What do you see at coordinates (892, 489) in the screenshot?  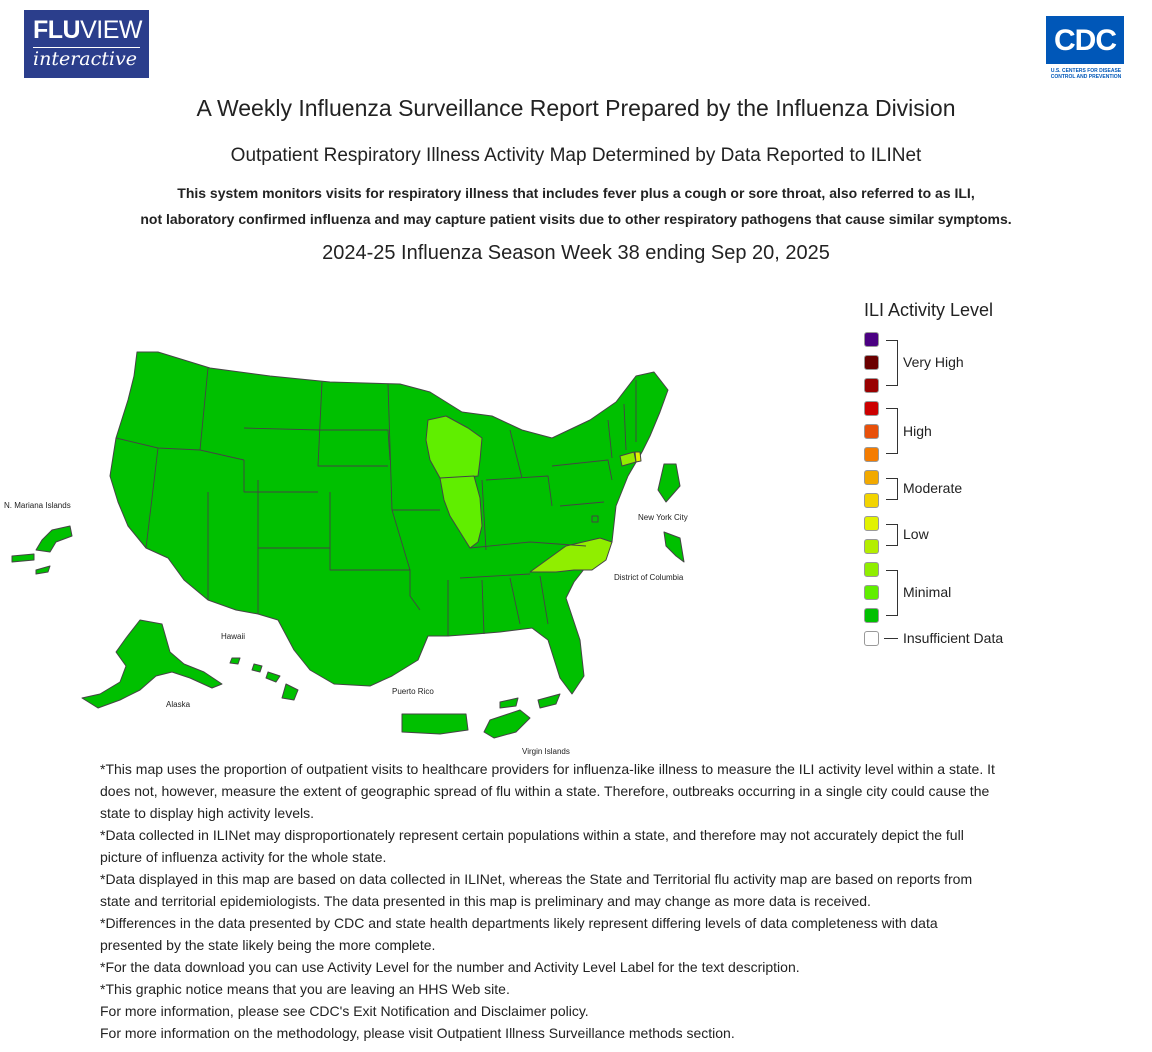 I see `bracket-moderate` at bounding box center [892, 489].